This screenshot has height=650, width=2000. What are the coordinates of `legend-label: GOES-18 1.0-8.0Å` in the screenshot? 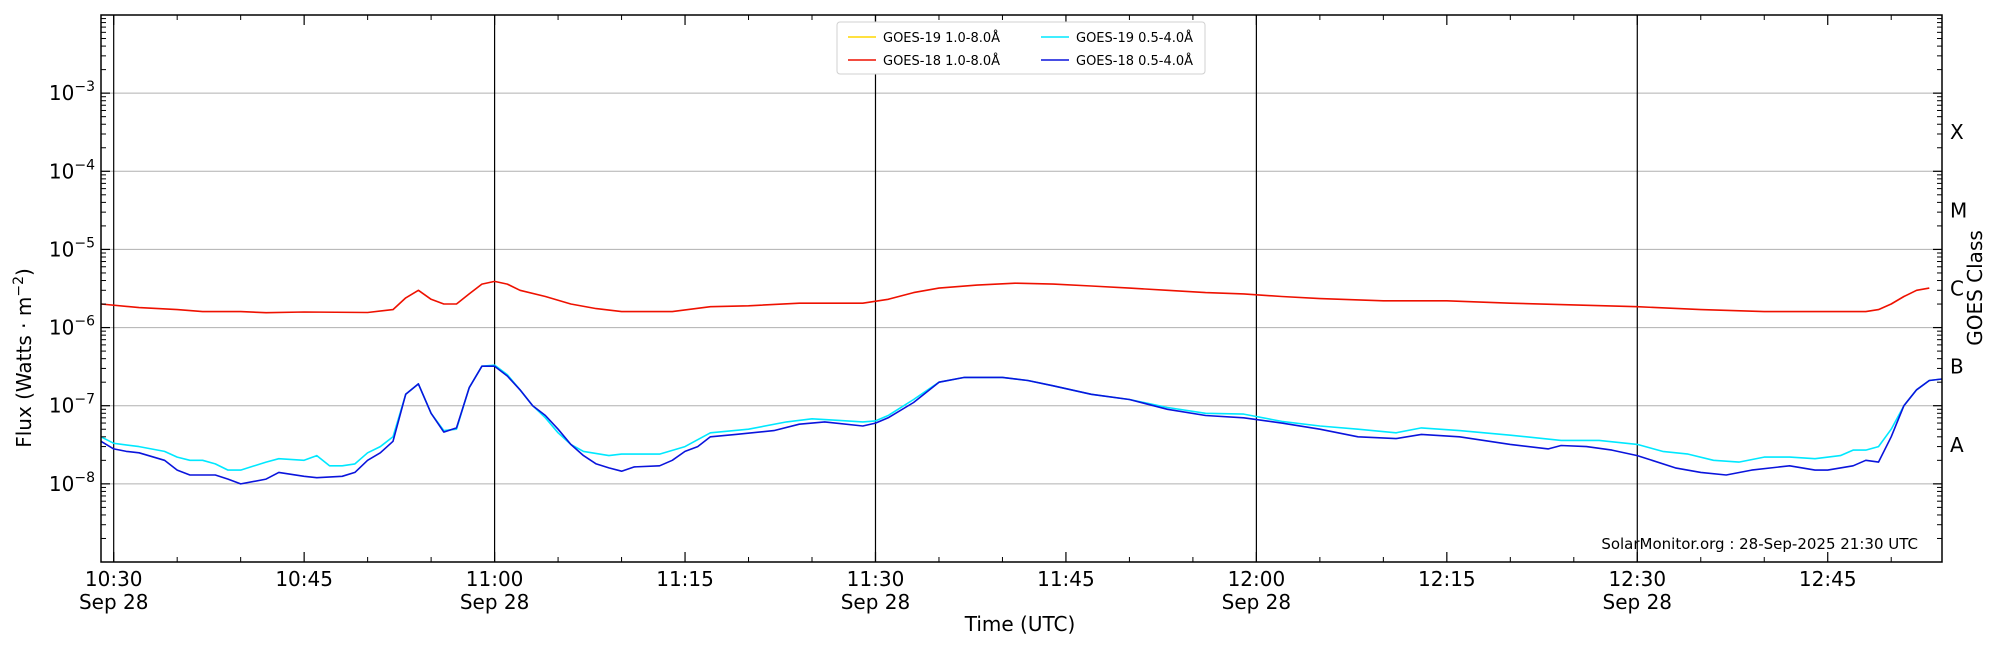 It's located at (941, 61).